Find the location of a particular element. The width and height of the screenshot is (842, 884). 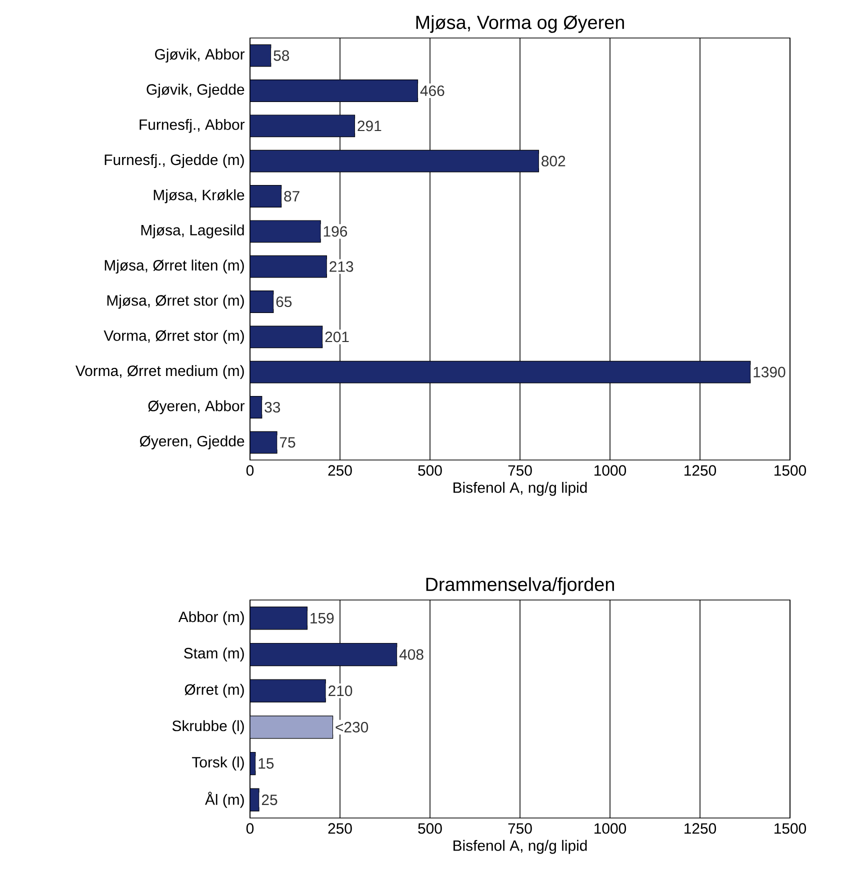

data-label: 25 is located at coordinates (270, 800).